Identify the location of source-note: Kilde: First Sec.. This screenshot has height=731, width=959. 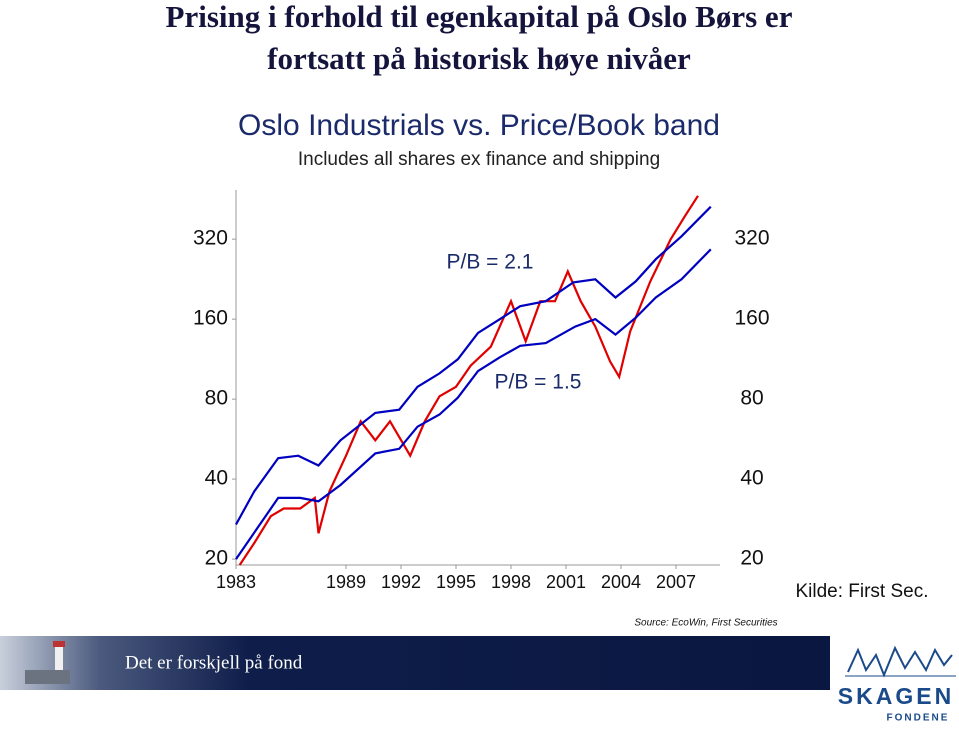
(861, 591).